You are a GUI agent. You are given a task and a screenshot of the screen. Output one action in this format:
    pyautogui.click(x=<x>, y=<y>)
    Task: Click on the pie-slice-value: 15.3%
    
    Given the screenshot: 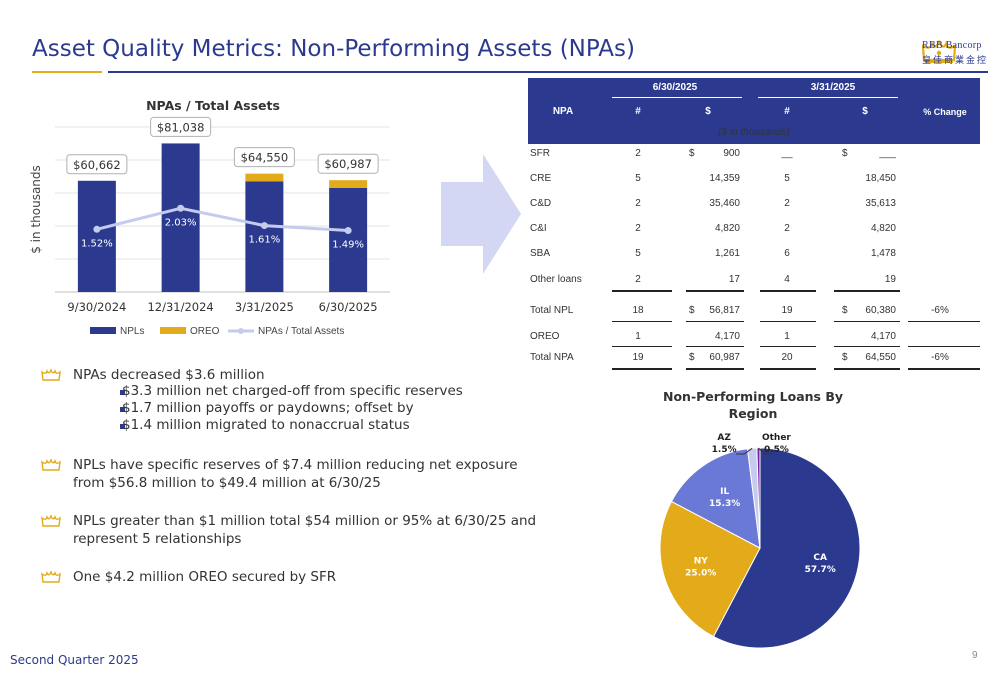 What is the action you would take?
    pyautogui.click(x=724, y=504)
    